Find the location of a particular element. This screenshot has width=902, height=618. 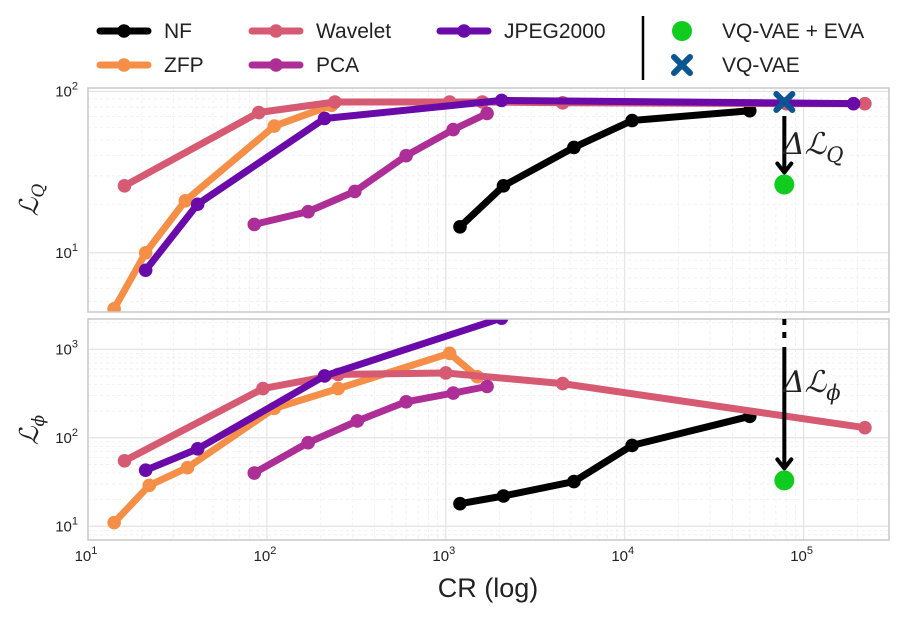

x-tick-exp: 4 is located at coordinates (631, 551).